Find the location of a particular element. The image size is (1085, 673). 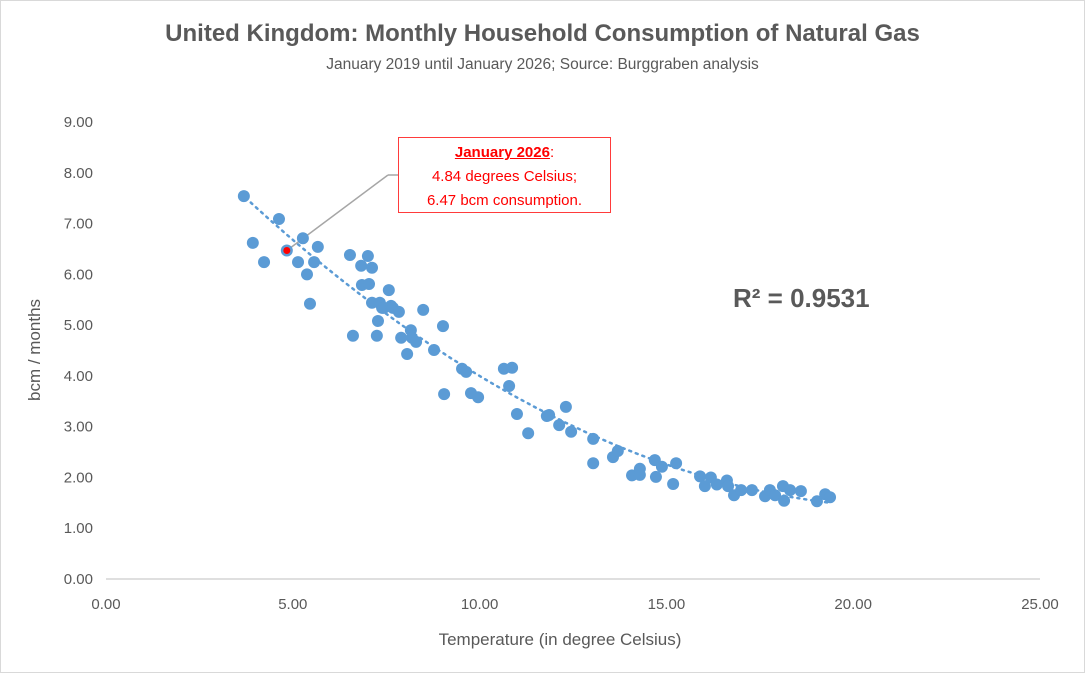

annotation-consumption: 6.47 bcm consumption. is located at coordinates (504, 200).